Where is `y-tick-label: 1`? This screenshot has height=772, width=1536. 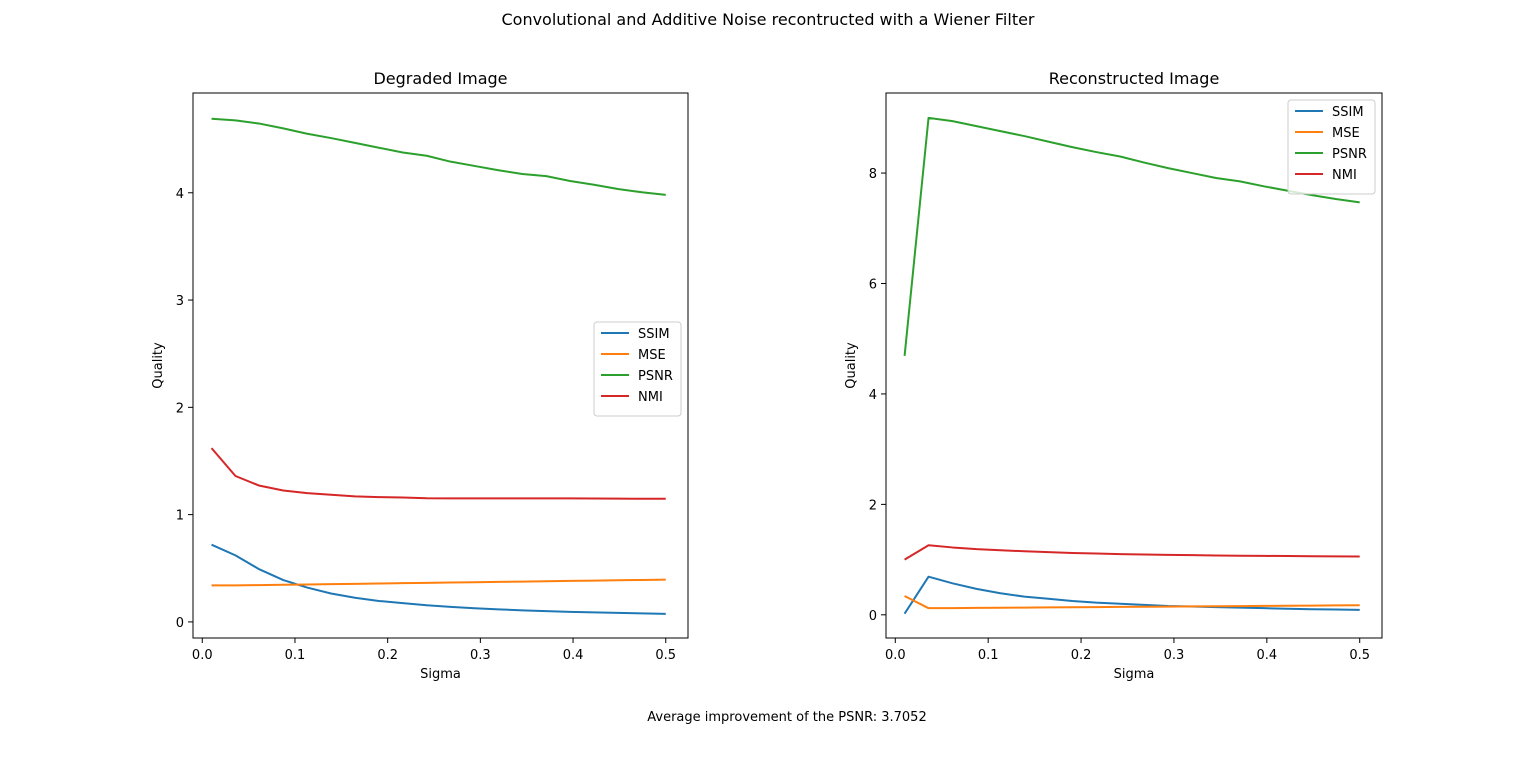 y-tick-label: 1 is located at coordinates (180, 516).